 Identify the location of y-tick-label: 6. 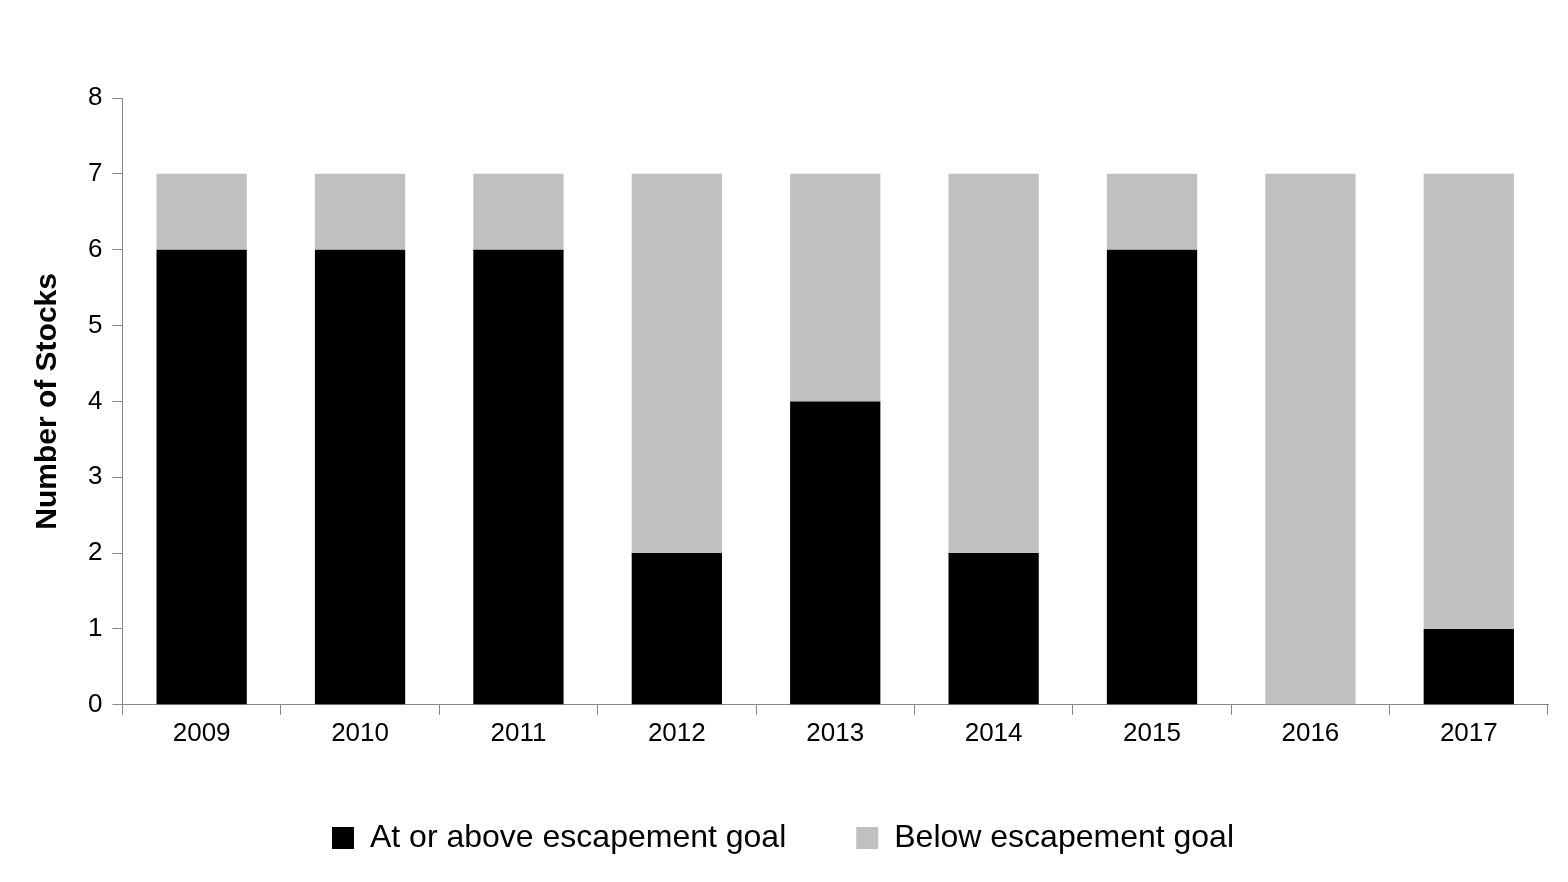
(95, 247).